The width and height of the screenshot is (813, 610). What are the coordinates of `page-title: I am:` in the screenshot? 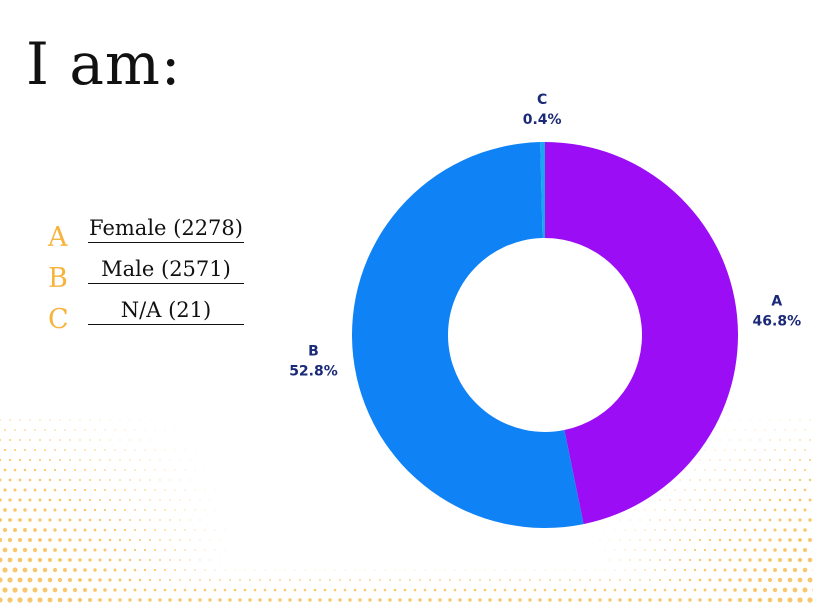 It's located at (104, 64).